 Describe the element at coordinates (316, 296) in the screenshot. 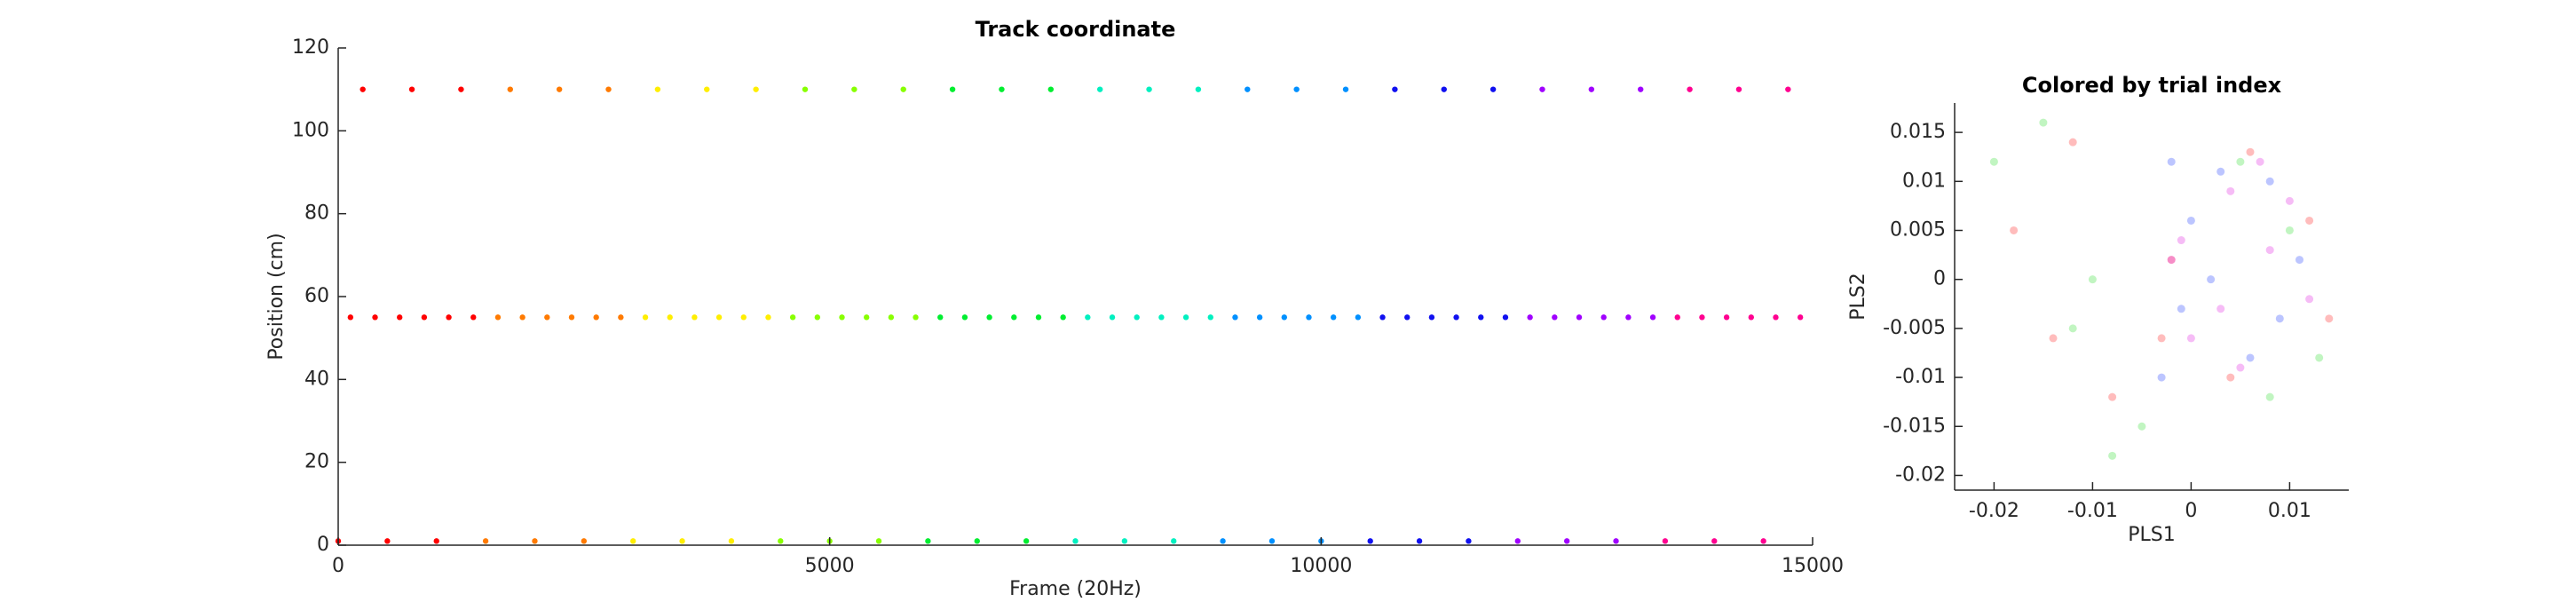

I see `y-tick-label: 60` at that location.